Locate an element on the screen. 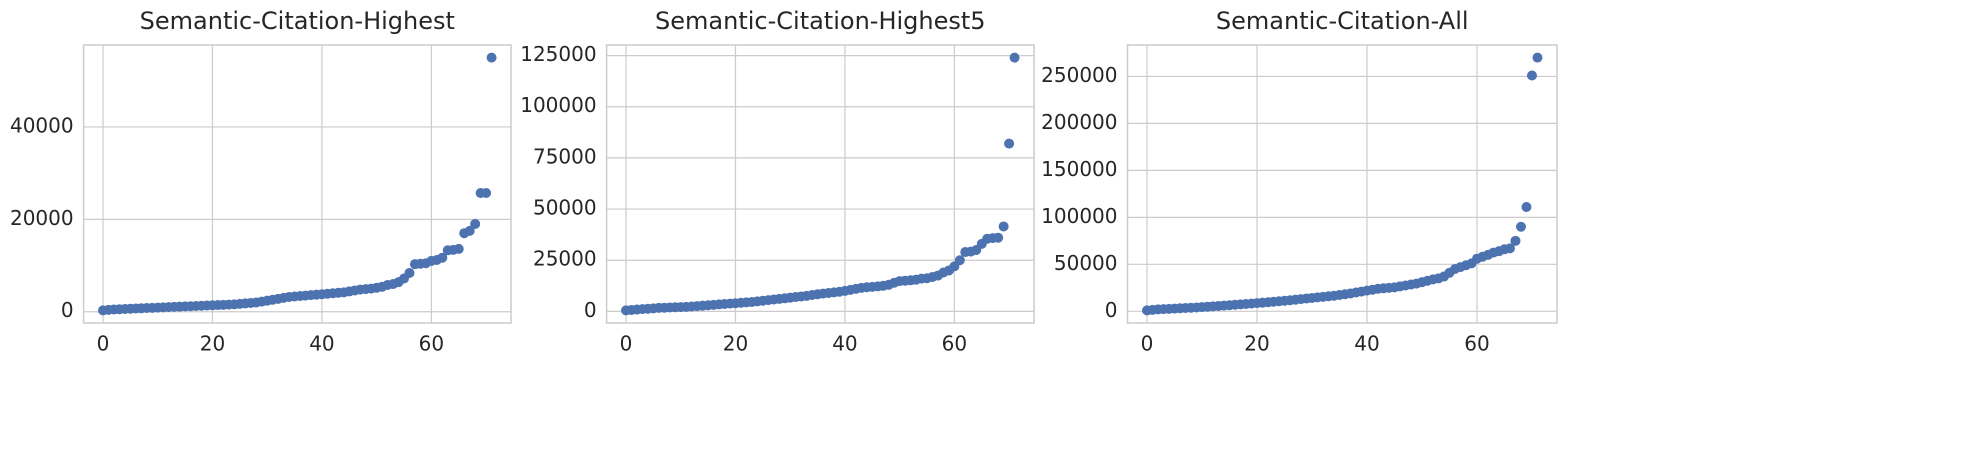 This screenshot has width=1961, height=454. y-tick-label: 150000 is located at coordinates (1079, 169).